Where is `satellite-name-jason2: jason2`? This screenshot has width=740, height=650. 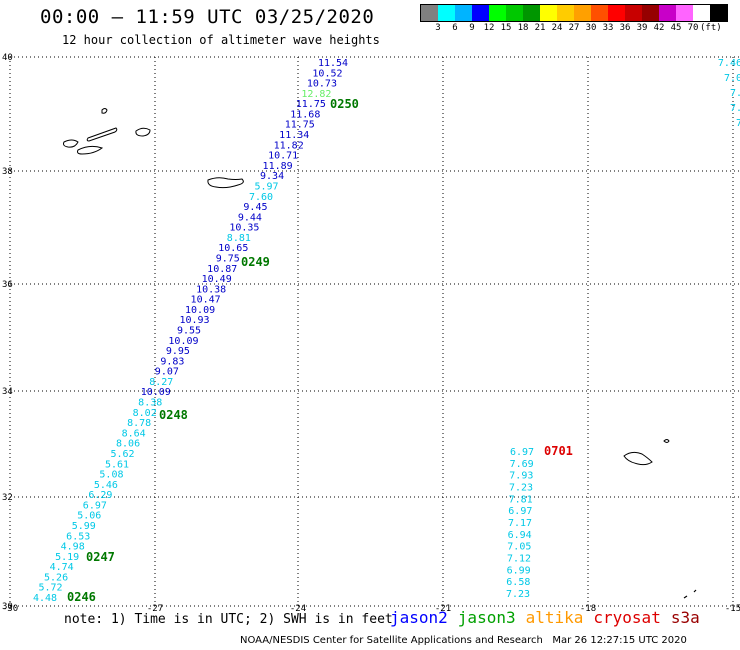 satellite-name-jason2: jason2 is located at coordinates (419, 617).